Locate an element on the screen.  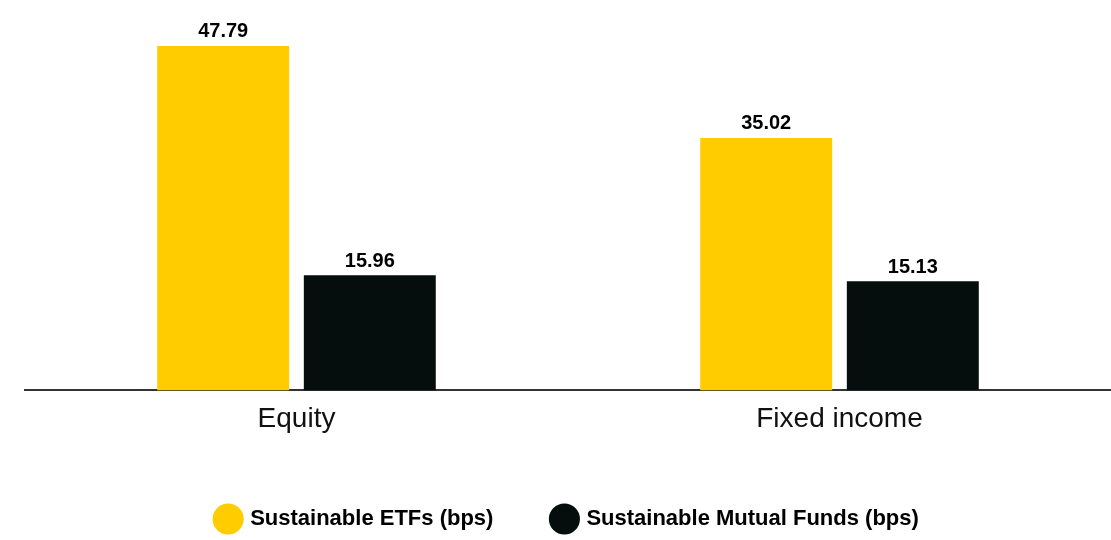
x-tick-label: Equity is located at coordinates (296, 417).